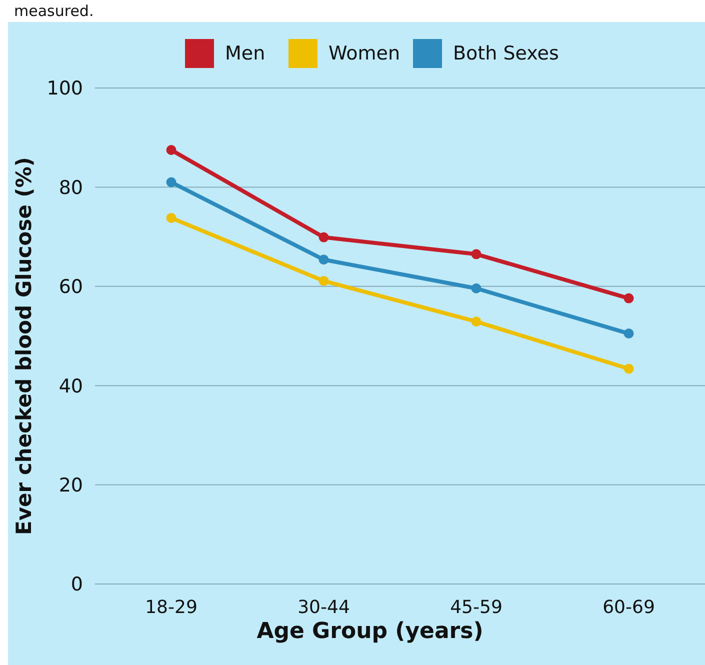  What do you see at coordinates (24, 346) in the screenshot?
I see `y-axis-title: Ever checked blood Glucose (%)` at bounding box center [24, 346].